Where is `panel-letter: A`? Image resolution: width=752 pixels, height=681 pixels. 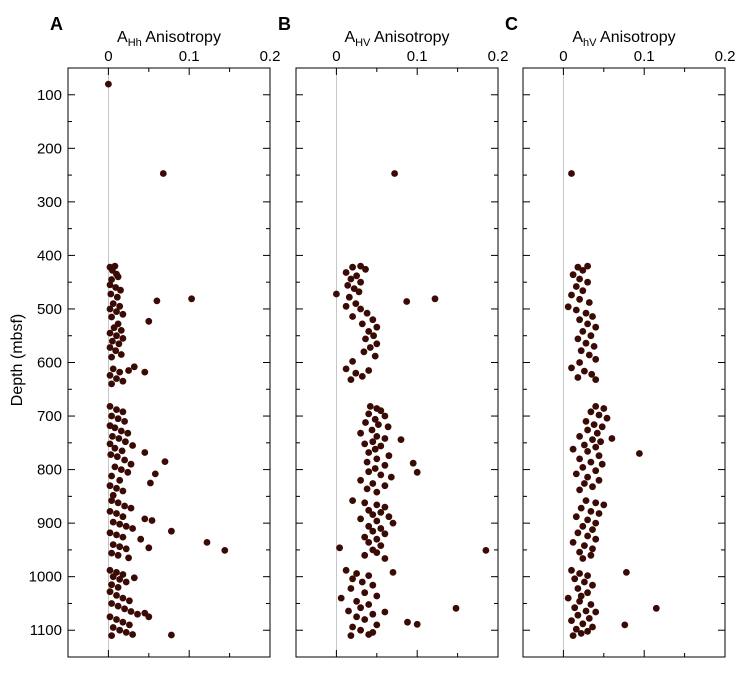
panel-letter: A is located at coordinates (56, 24).